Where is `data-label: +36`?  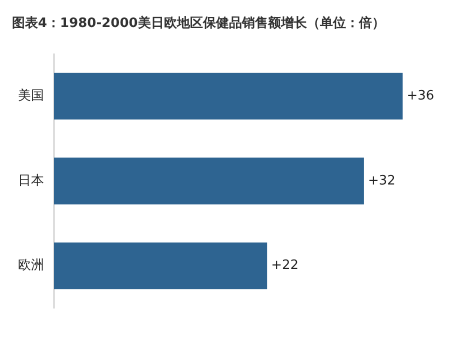
data-label: +36 is located at coordinates (420, 96).